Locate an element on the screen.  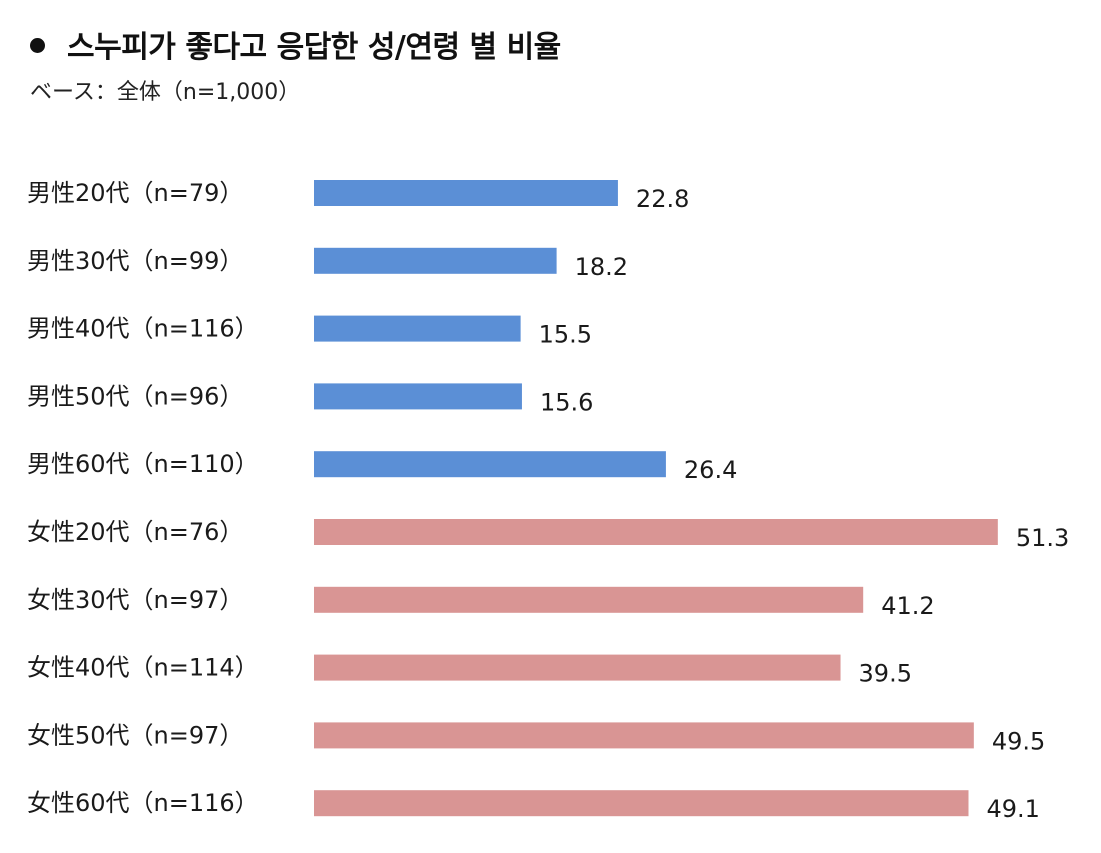
chart-title-row: 스누피가 좋다고 응답한 성/연령 별 비율 is located at coordinates (295, 44).